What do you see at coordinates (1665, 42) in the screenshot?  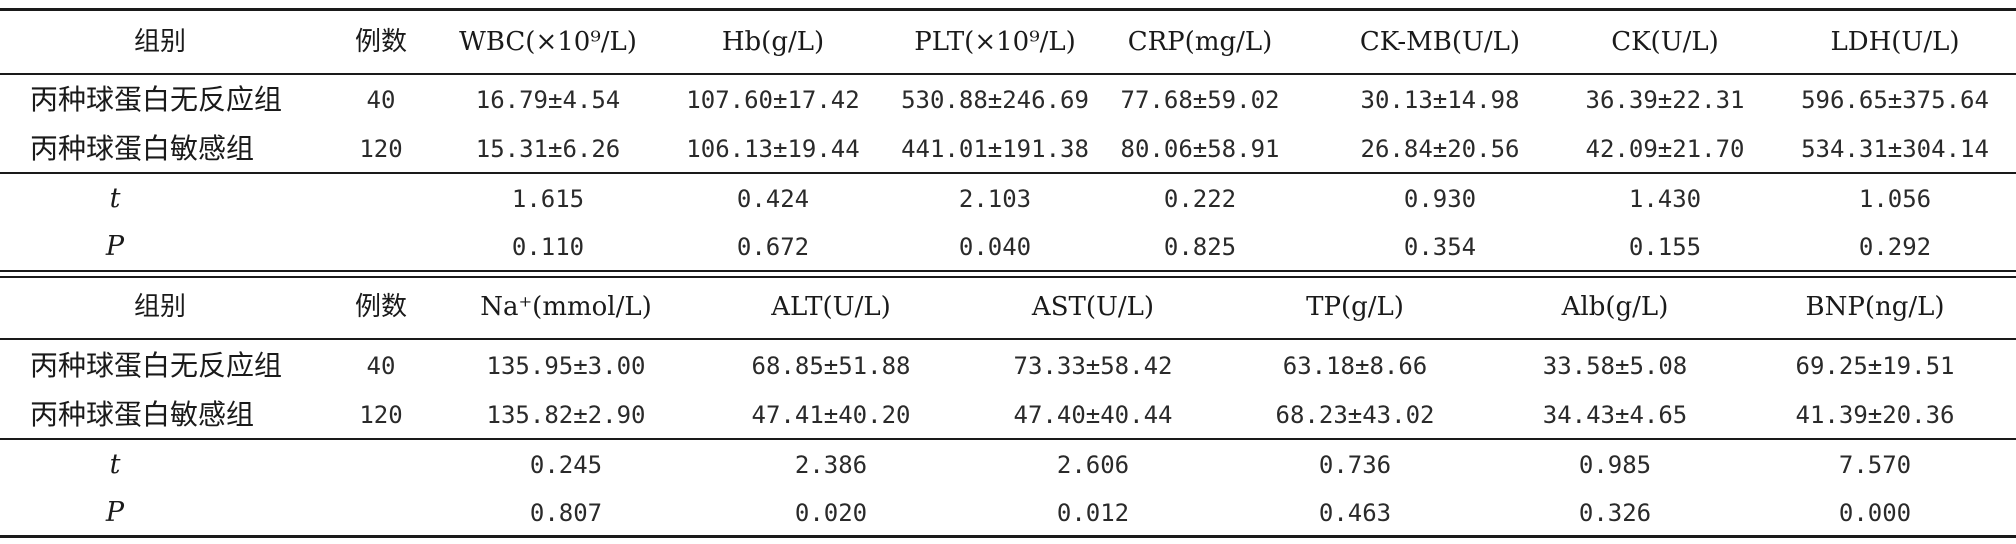 I see `header-ck: CK(U/L)` at bounding box center [1665, 42].